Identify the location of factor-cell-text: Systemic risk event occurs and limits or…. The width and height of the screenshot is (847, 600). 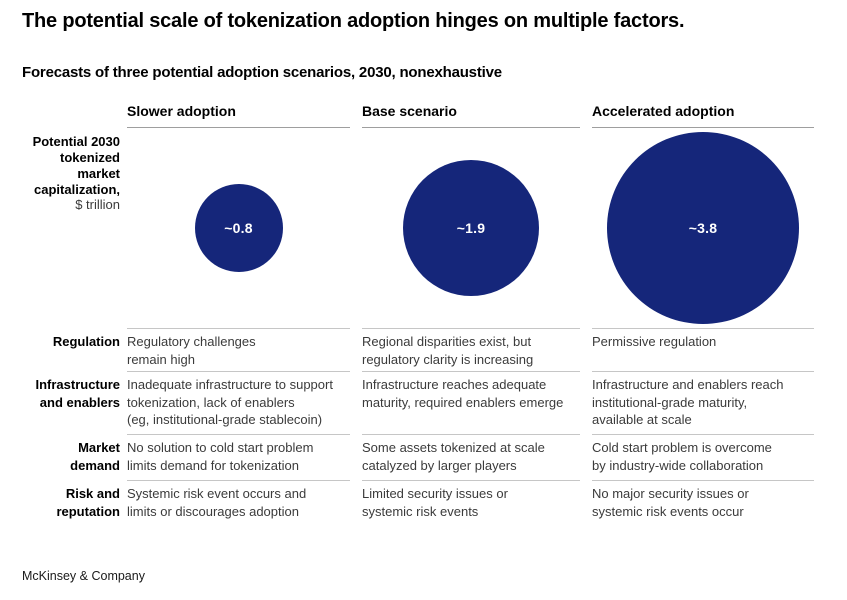
(238, 500).